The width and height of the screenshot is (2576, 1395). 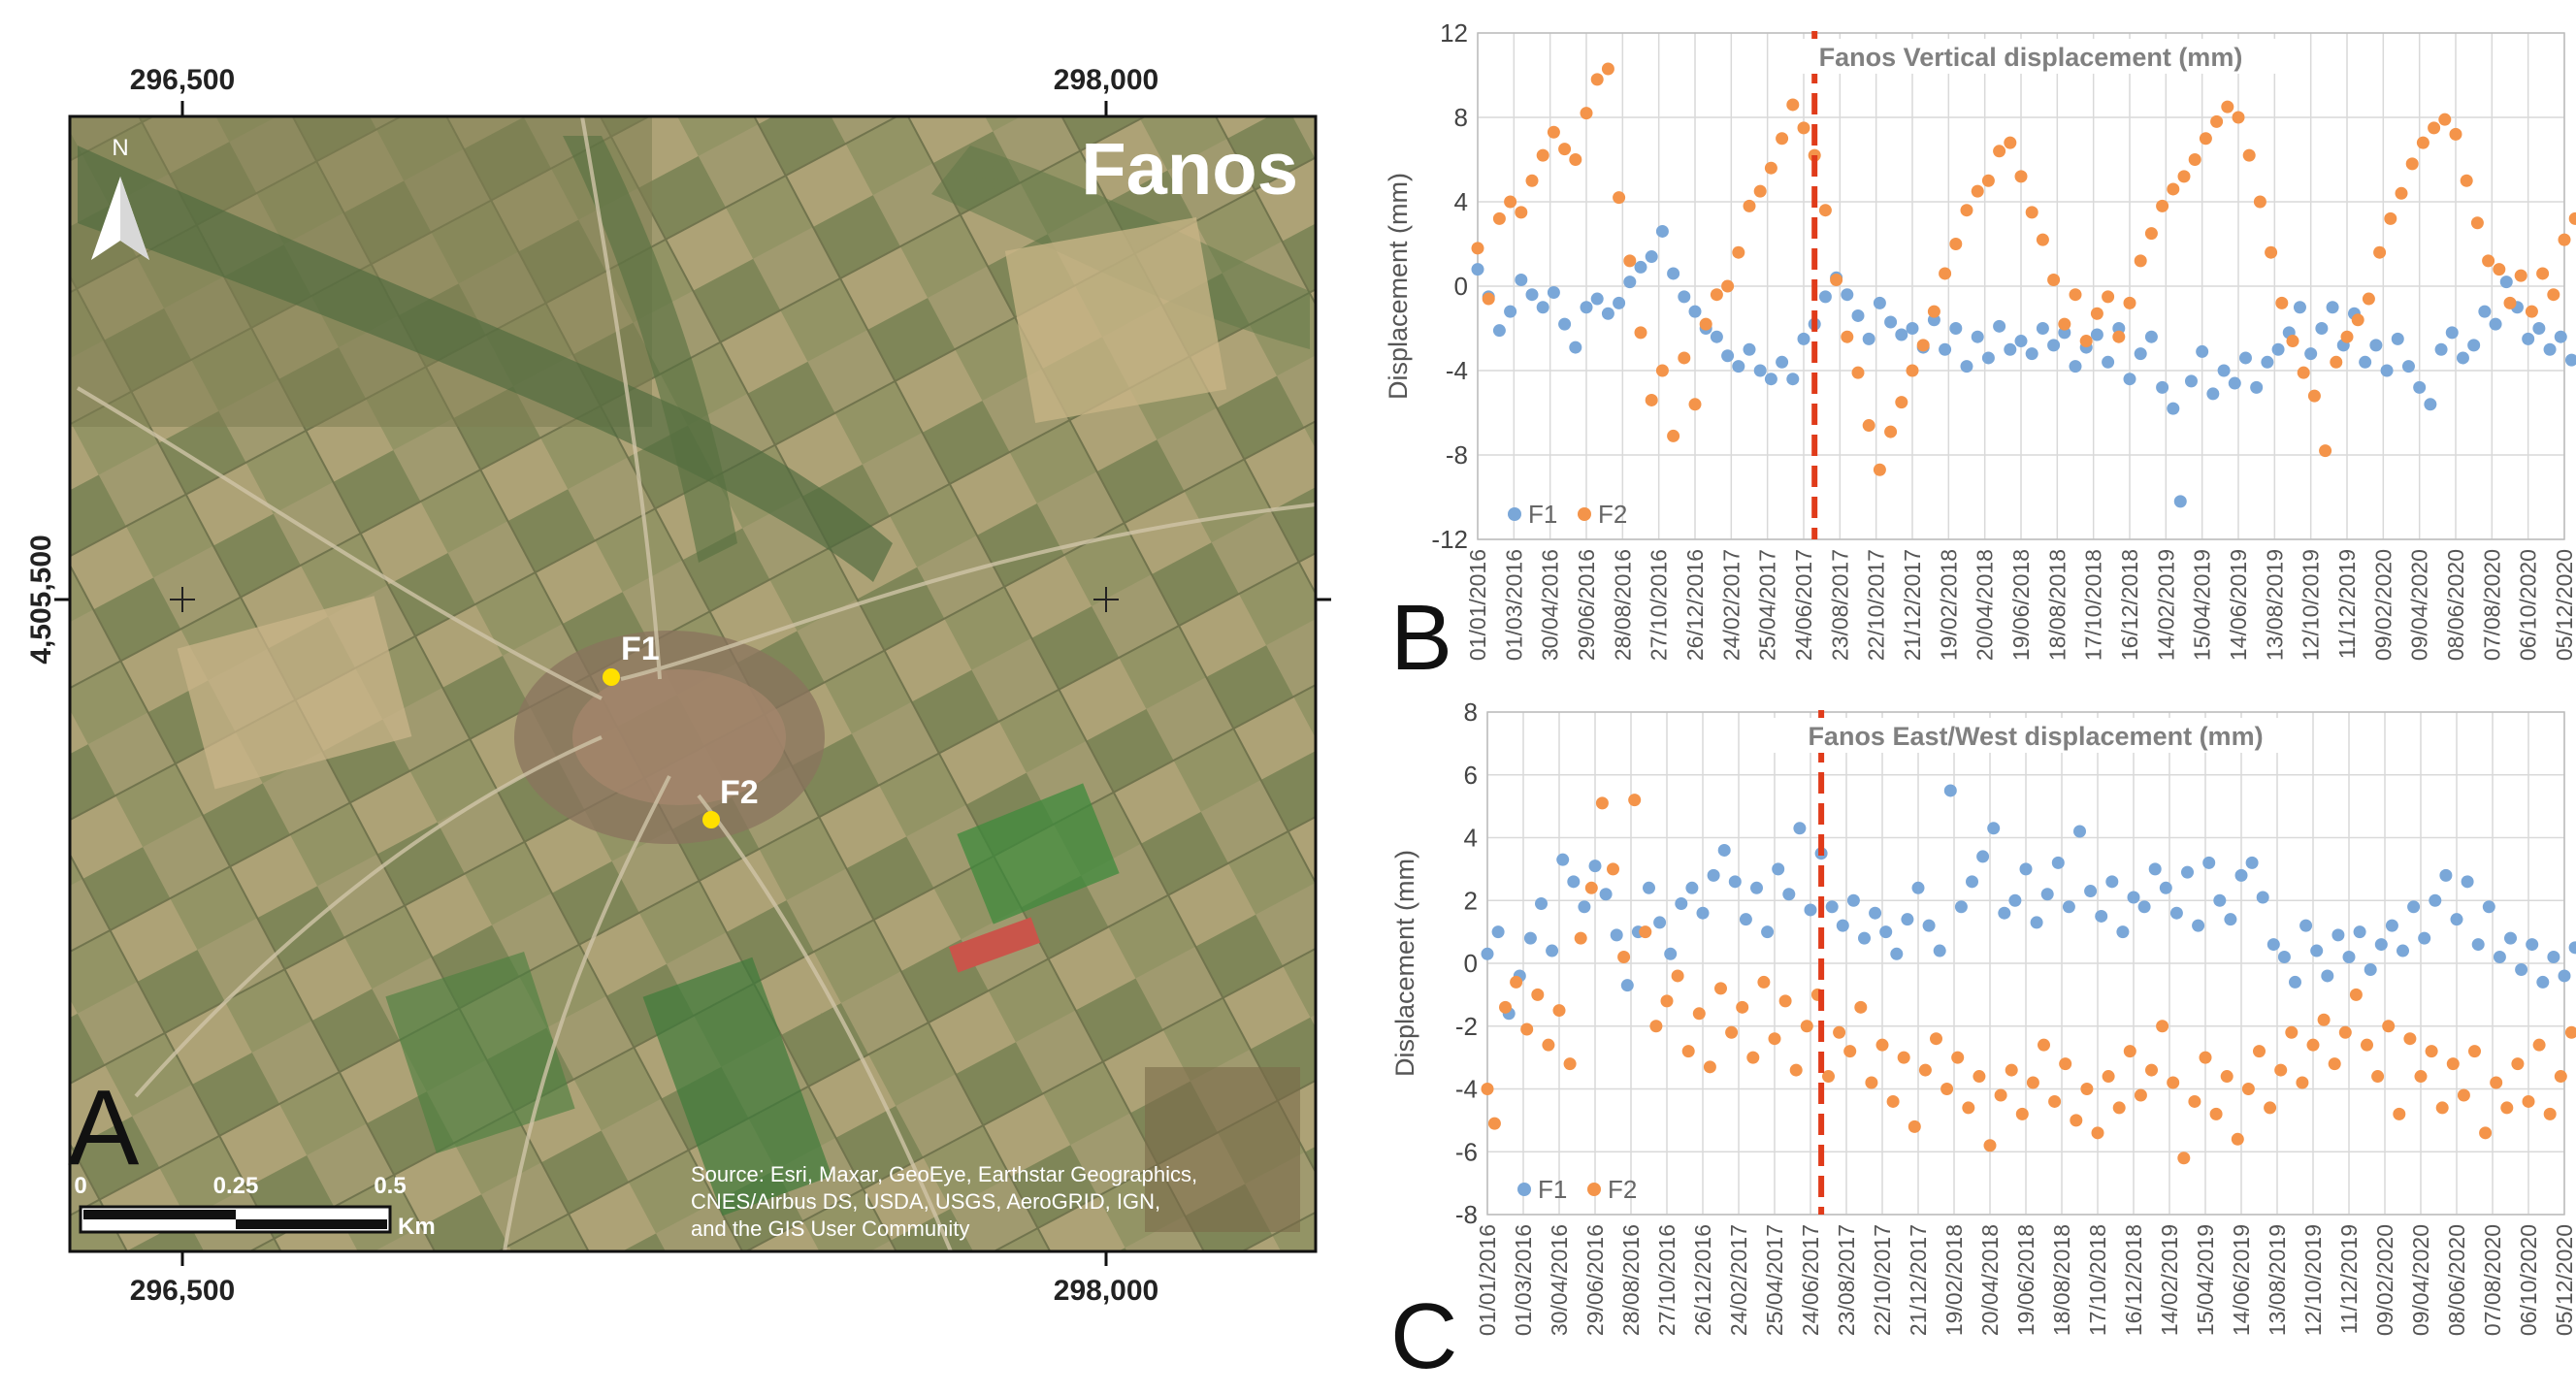 What do you see at coordinates (2564, 1280) in the screenshot?
I see `chart-c-xtick-30: 05/12/2020` at bounding box center [2564, 1280].